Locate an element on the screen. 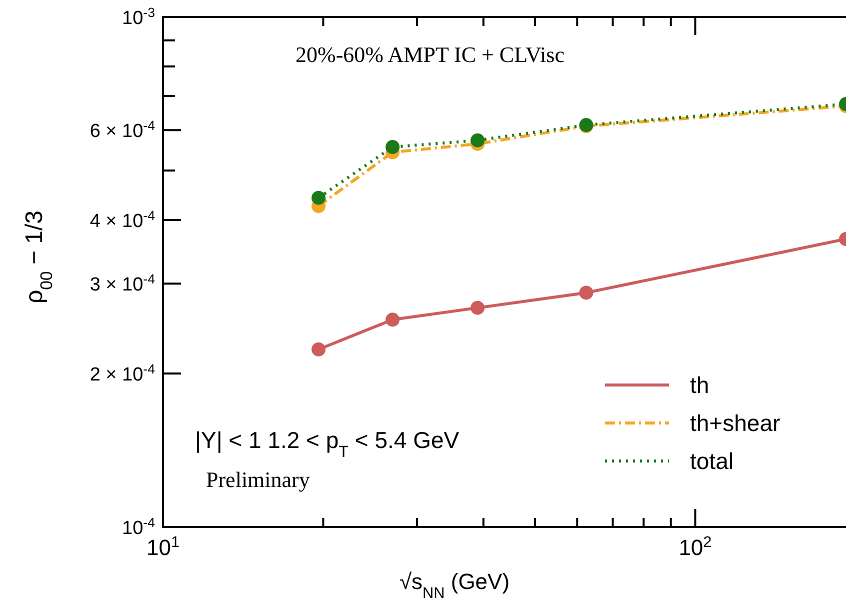 Image resolution: width=846 pixels, height=607 pixels. annotation: Preliminary is located at coordinates (258, 479).